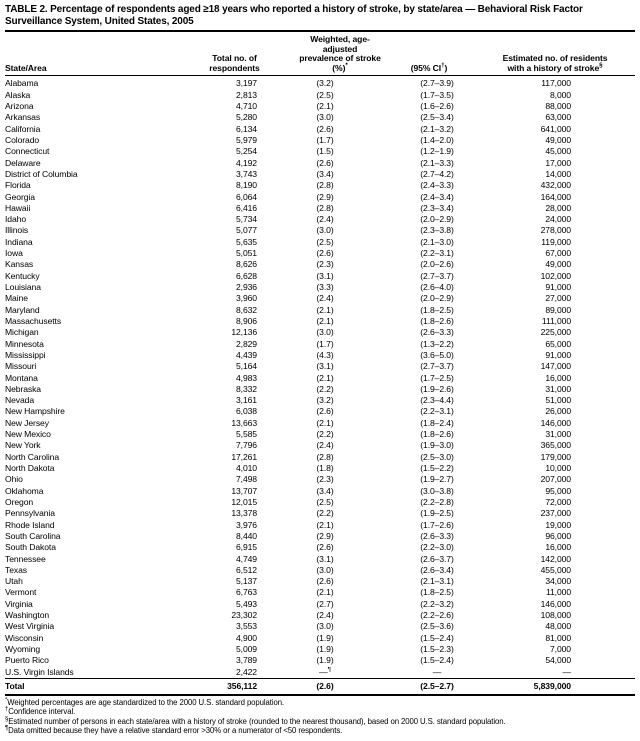 The image size is (640, 741). What do you see at coordinates (246, 343) in the screenshot?
I see `cell-respondents: 2,829` at bounding box center [246, 343].